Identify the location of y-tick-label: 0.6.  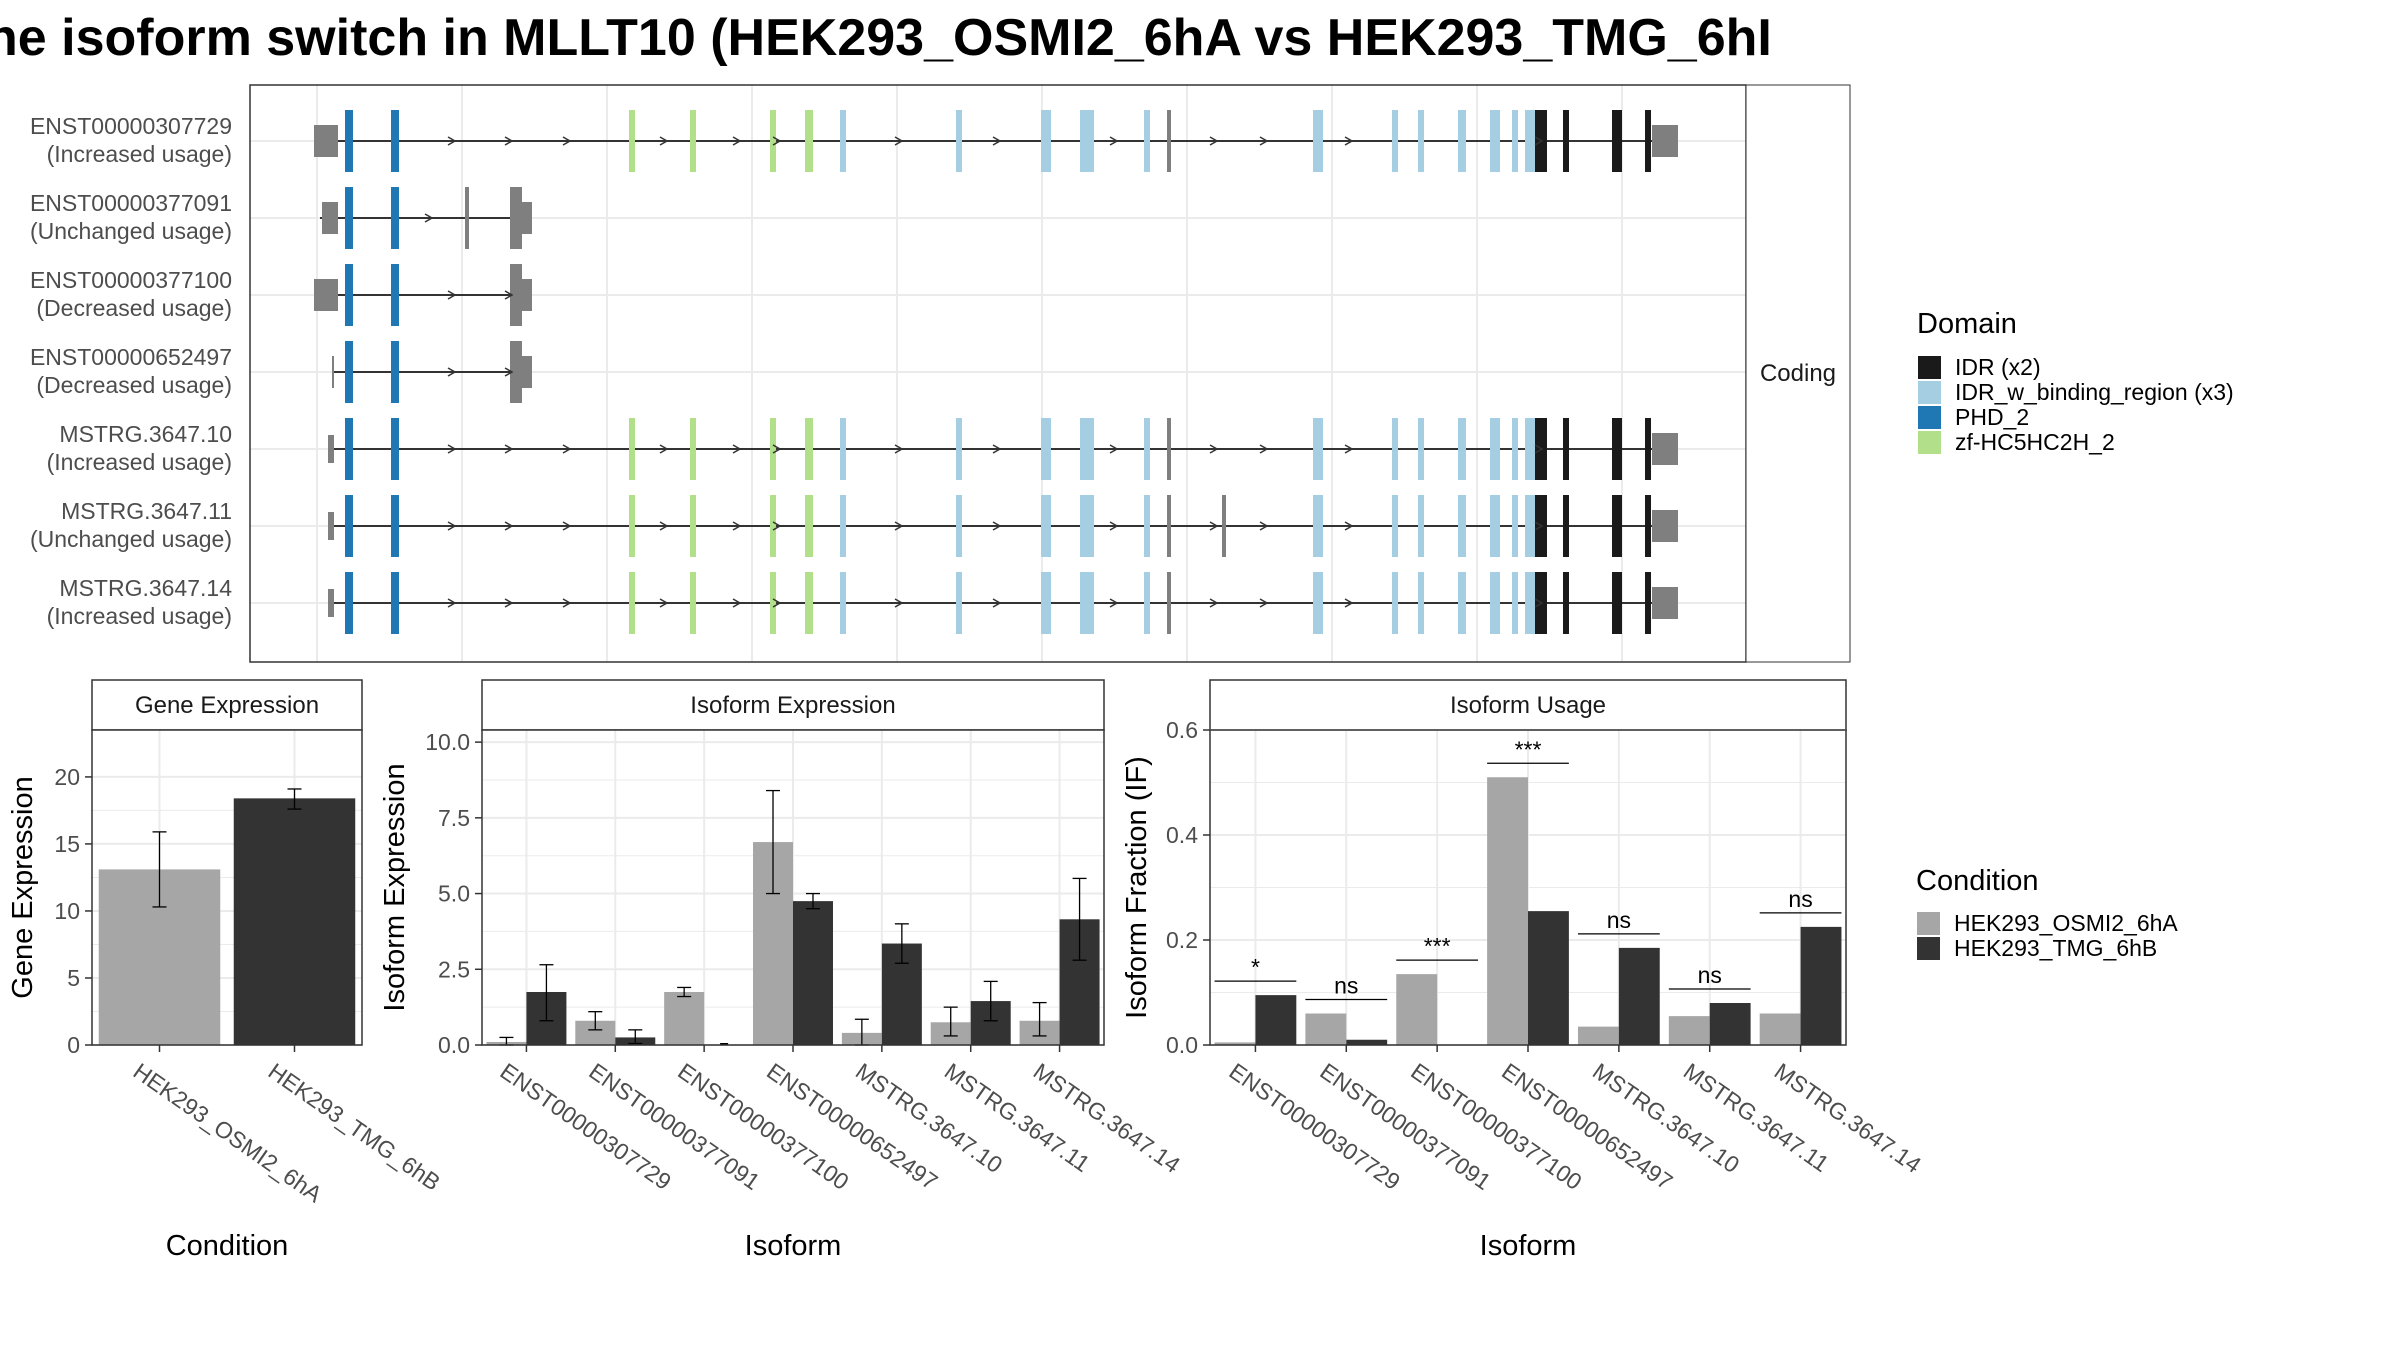
(1182, 730).